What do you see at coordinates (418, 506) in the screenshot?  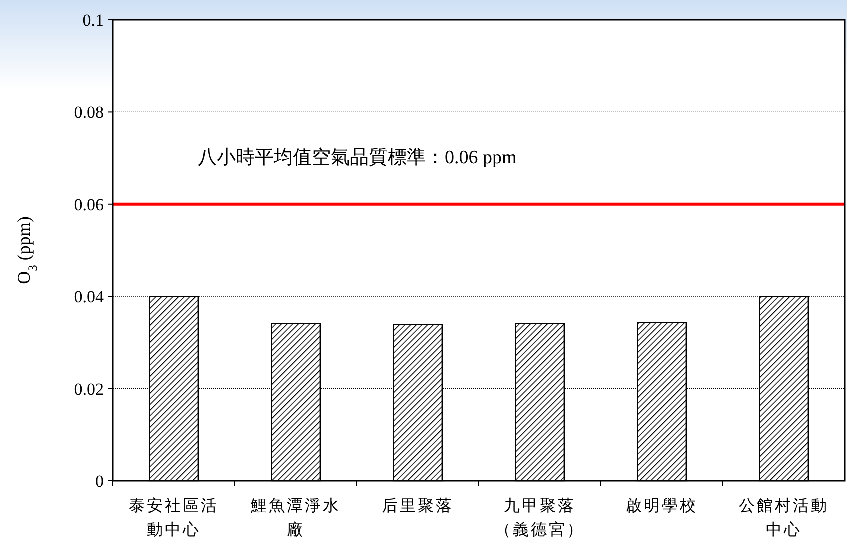 I see `x-tick-label: 后里聚落` at bounding box center [418, 506].